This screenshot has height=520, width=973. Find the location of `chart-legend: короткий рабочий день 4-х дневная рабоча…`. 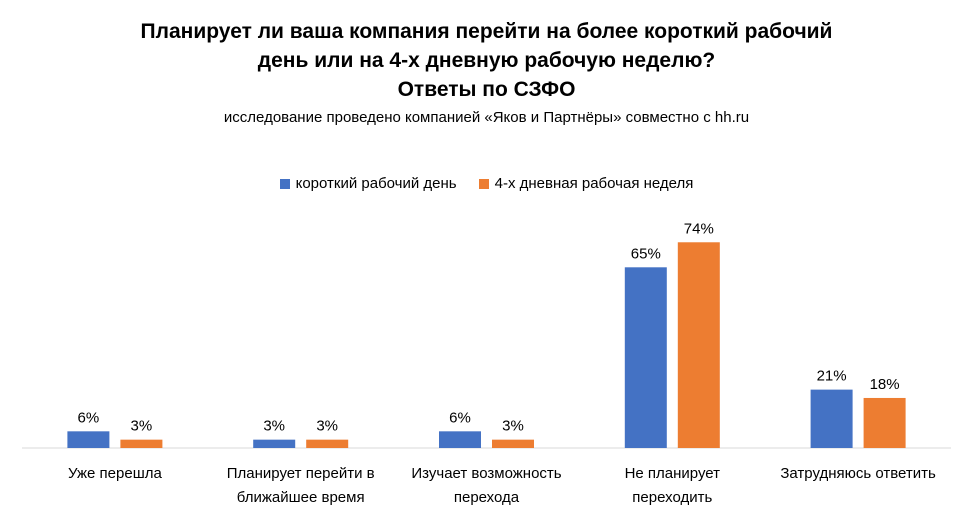

chart-legend: короткий рабочий день 4-х дневная рабоча… is located at coordinates (486, 183).